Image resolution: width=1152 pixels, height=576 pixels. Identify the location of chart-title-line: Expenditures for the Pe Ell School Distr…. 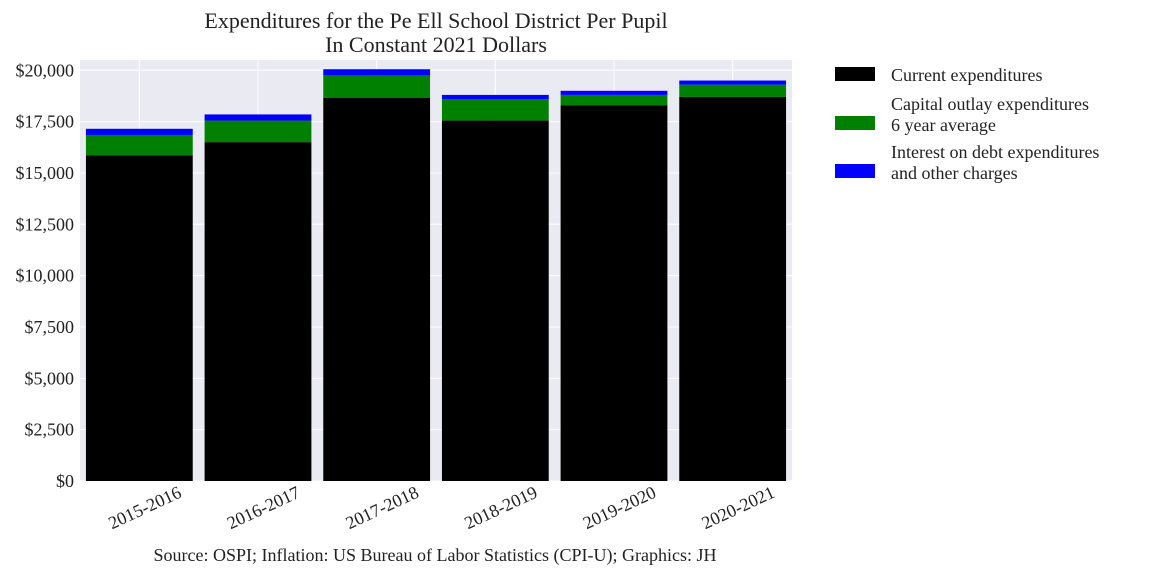
(435, 20).